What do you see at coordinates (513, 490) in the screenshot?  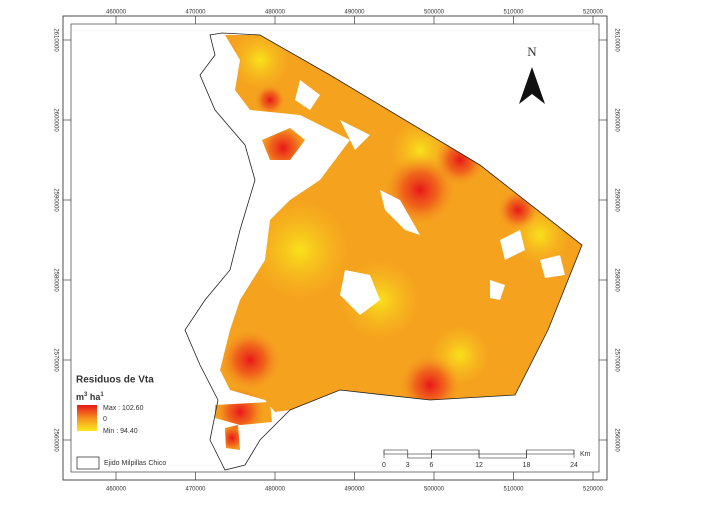 I see `x-tick-label-bottom: 510000` at bounding box center [513, 490].